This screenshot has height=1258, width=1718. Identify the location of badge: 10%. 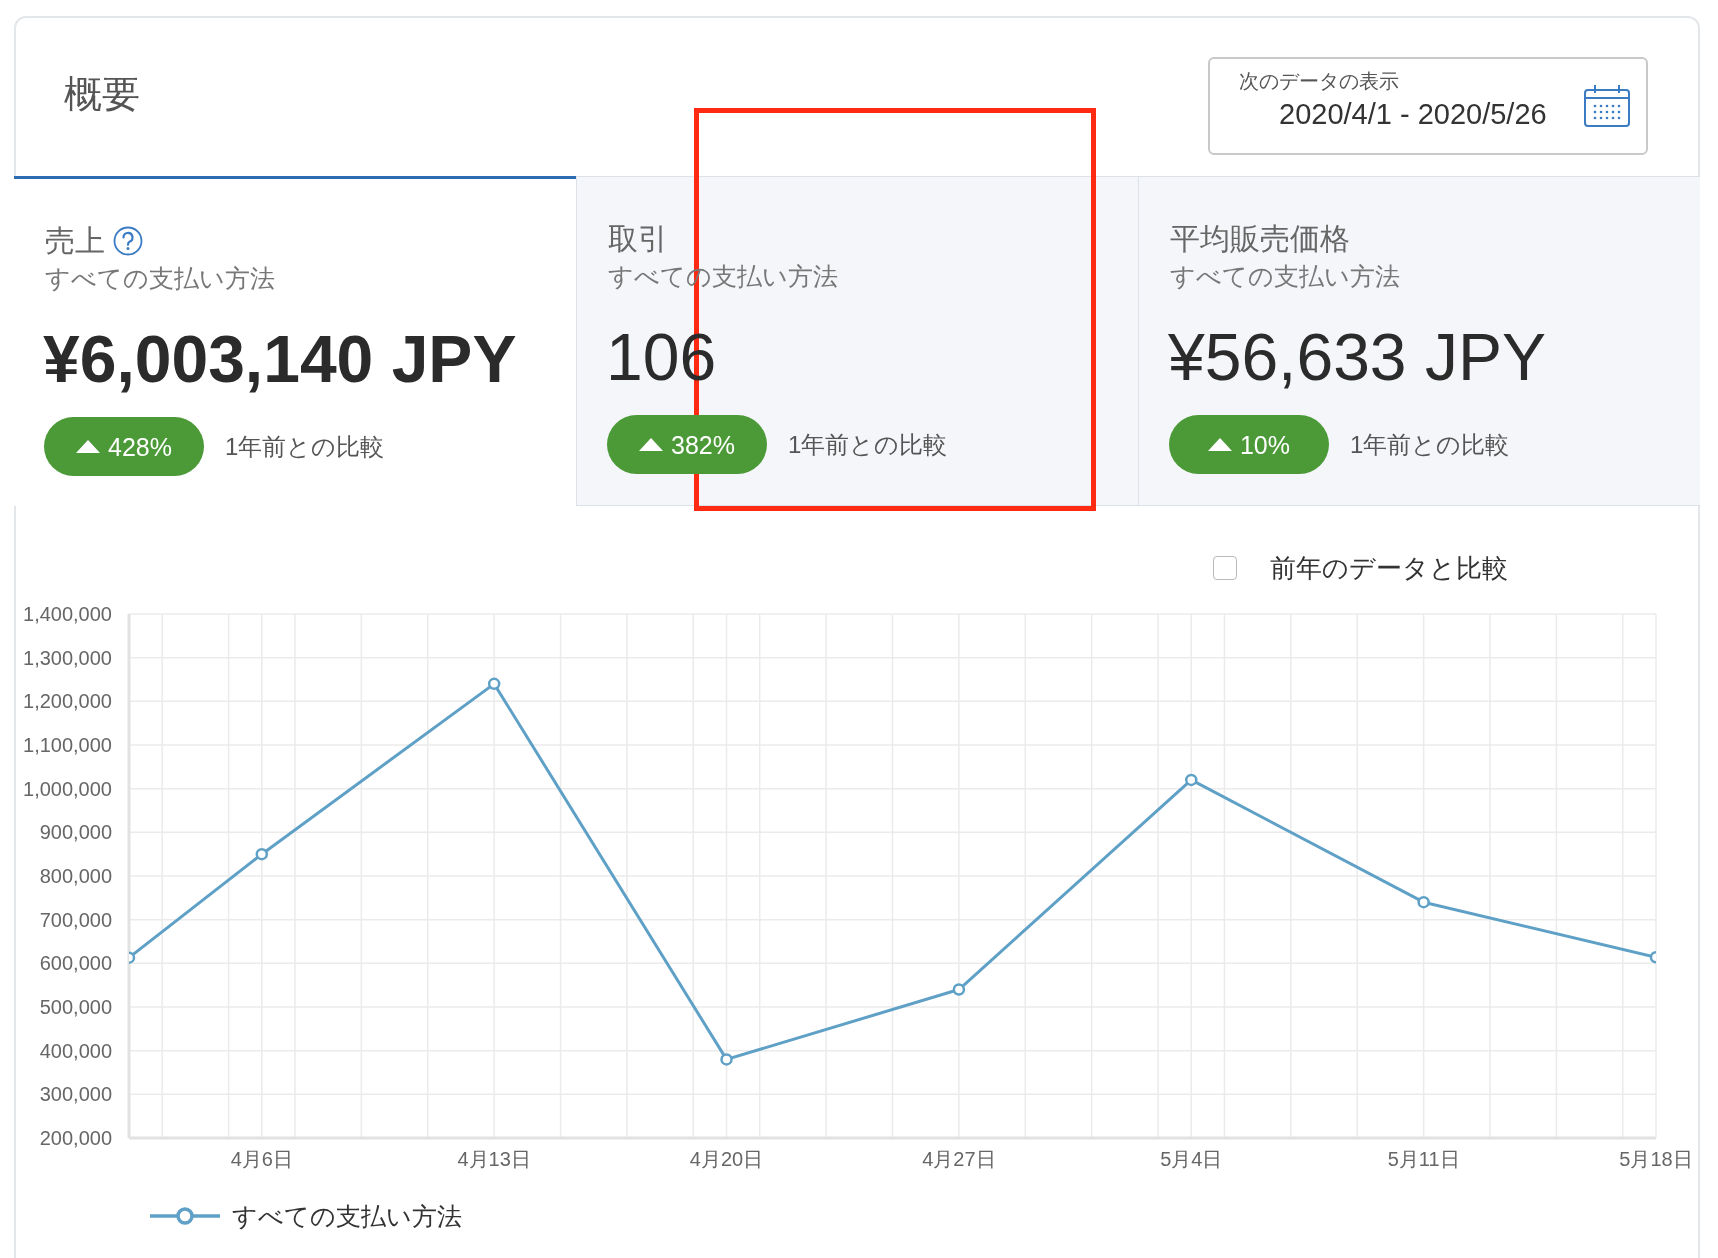
(1249, 444).